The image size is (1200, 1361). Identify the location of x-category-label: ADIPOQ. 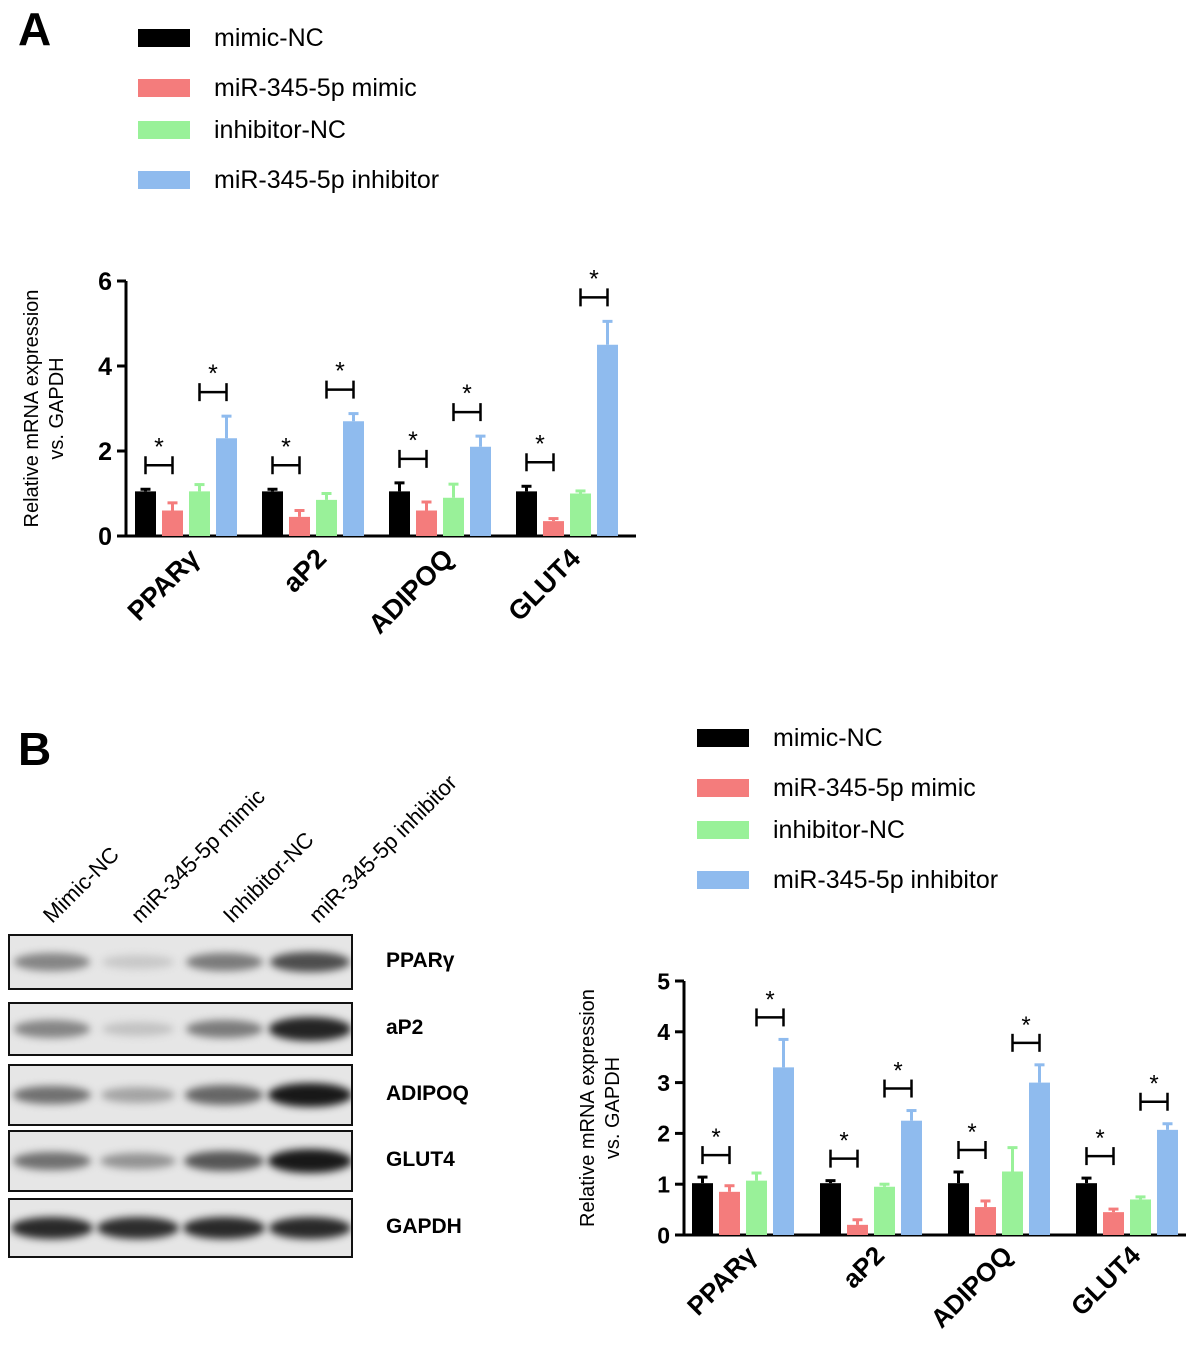
(411, 591).